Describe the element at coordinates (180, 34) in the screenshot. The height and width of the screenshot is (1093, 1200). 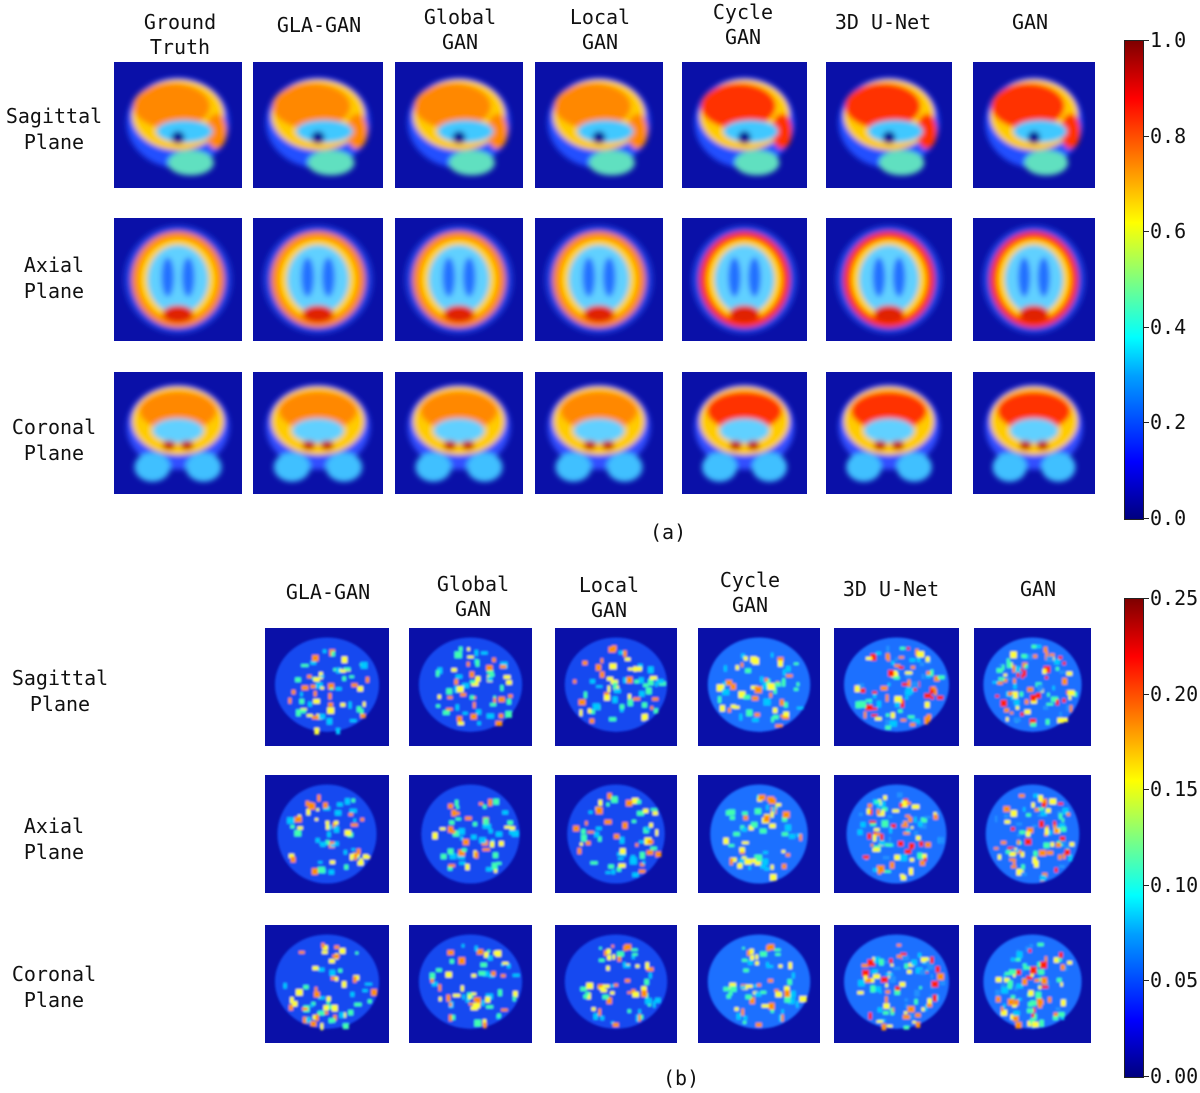
I see `col-header: Ground Truth` at that location.